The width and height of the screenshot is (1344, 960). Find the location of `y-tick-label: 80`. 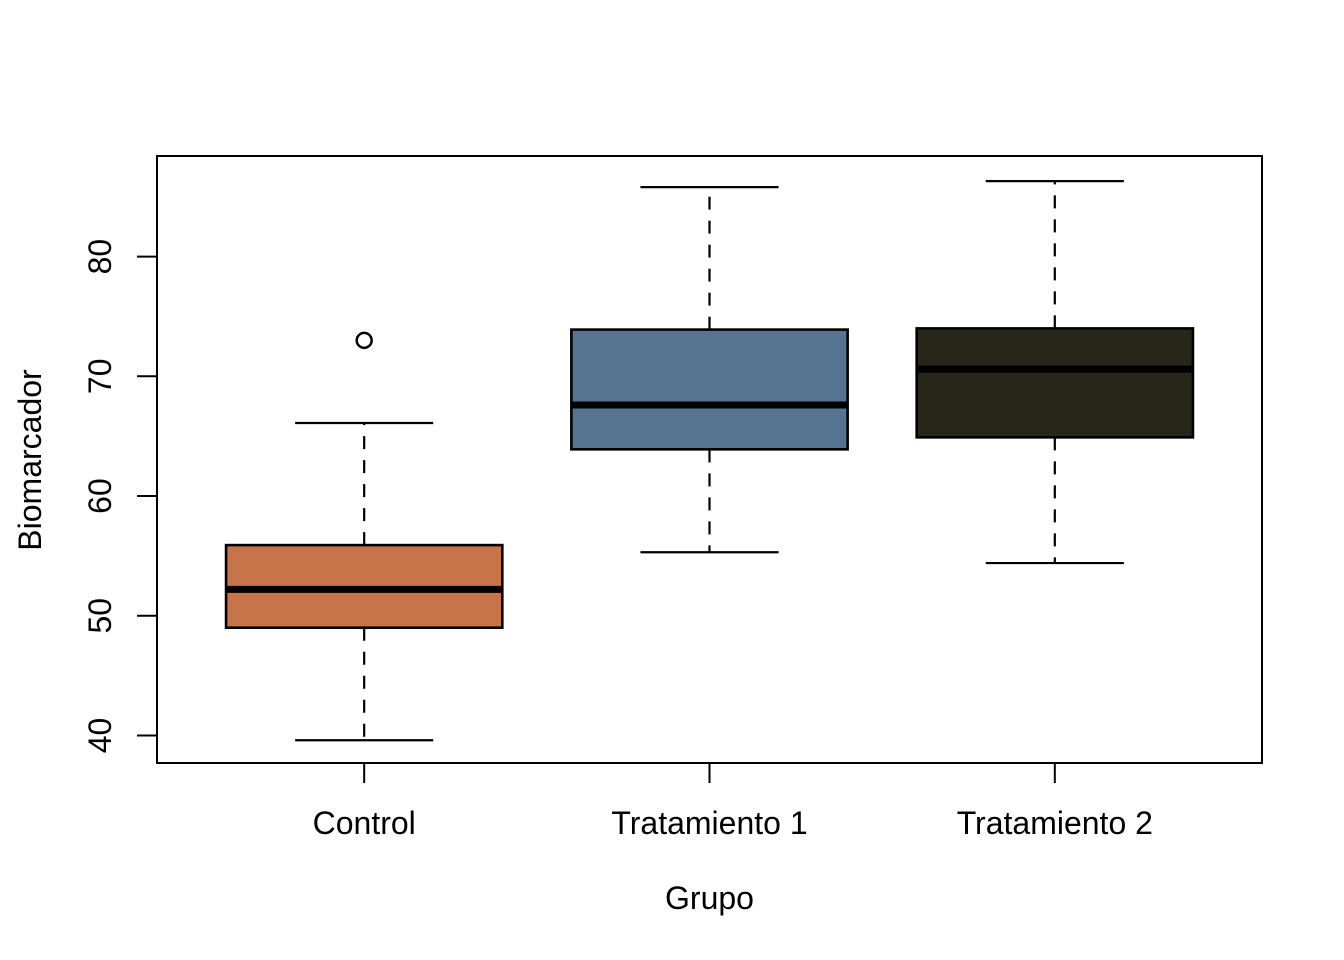

y-tick-label: 80 is located at coordinates (100, 257).